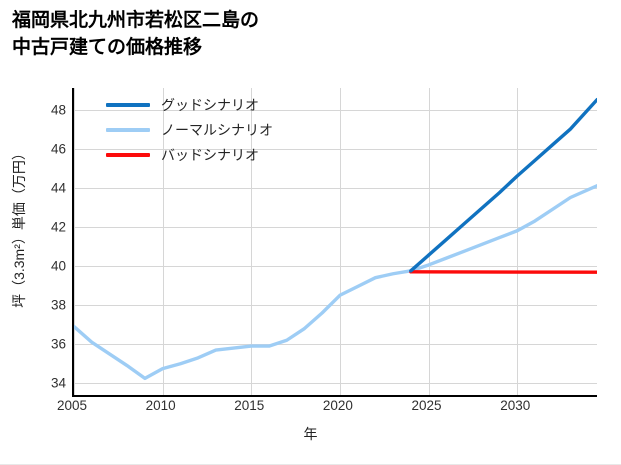 The width and height of the screenshot is (621, 465). I want to click on y-axis-tick-label: 44, so click(58, 188).